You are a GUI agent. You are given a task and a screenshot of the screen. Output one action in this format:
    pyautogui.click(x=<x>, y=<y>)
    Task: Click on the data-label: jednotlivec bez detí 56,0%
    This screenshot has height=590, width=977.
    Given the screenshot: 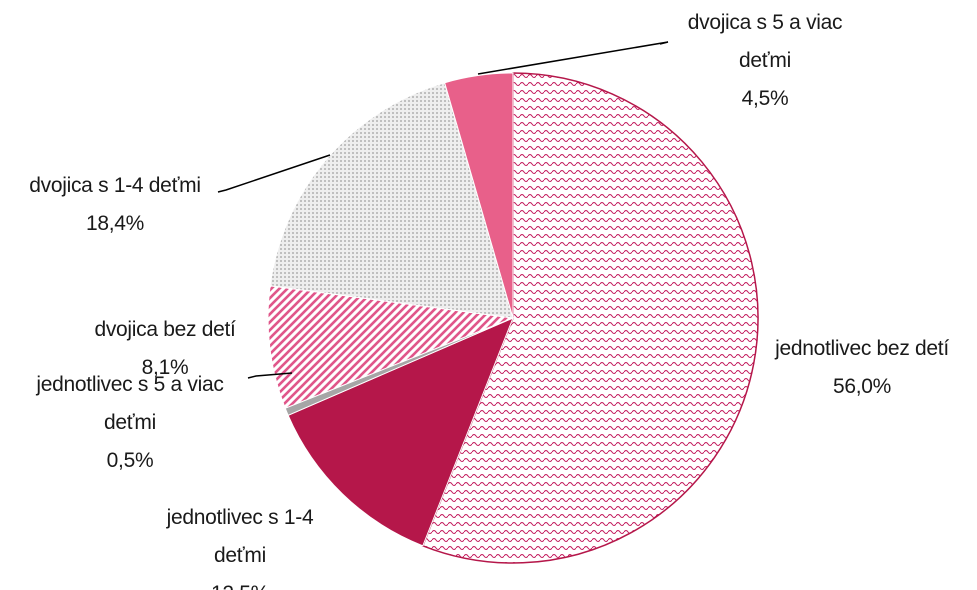 What is the action you would take?
    pyautogui.click(x=862, y=368)
    